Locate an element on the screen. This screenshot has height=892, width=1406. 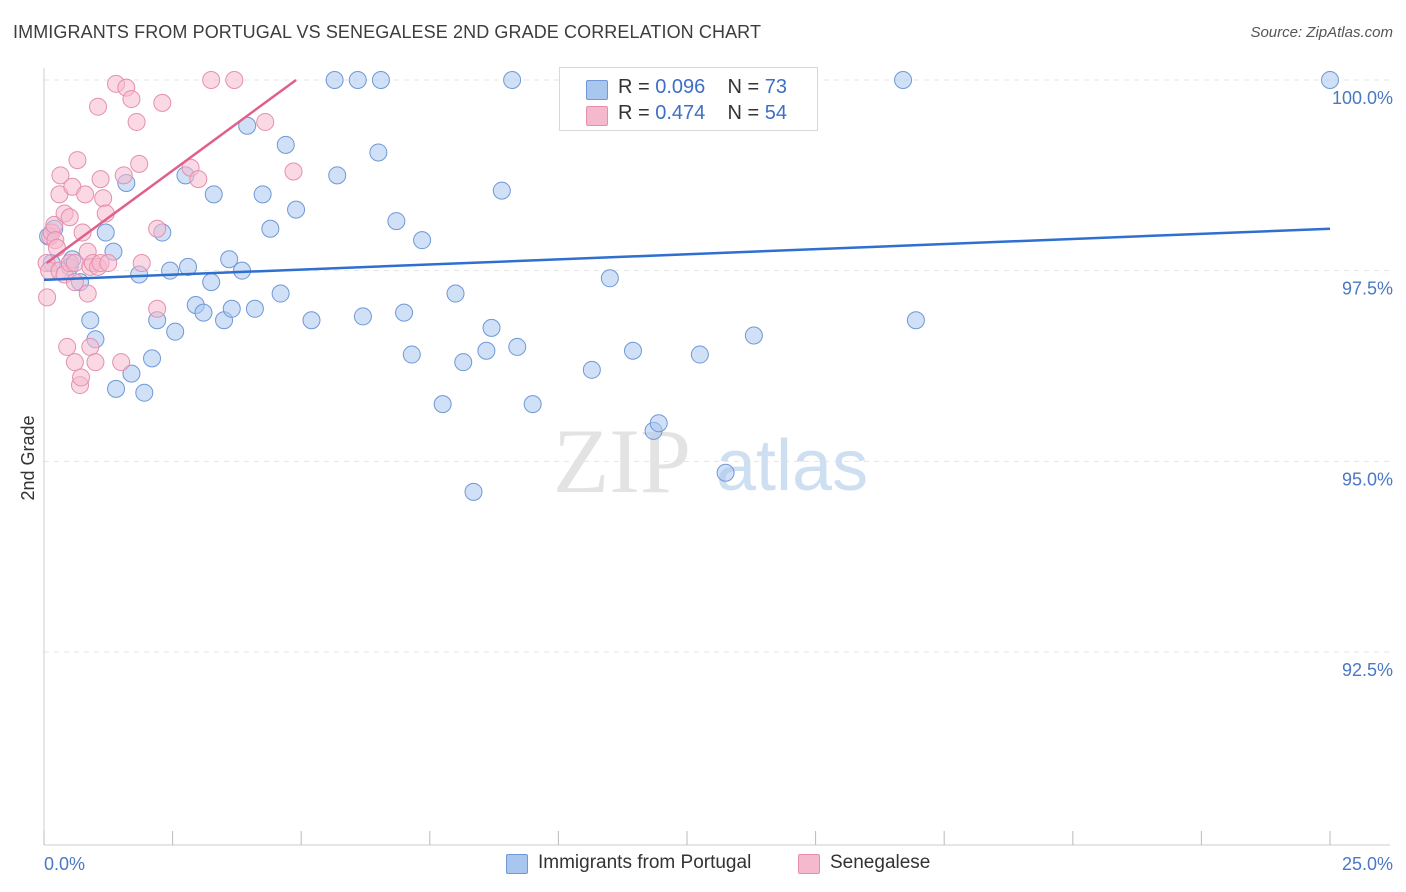
legend-n-value: 54 is located at coordinates (776, 113).